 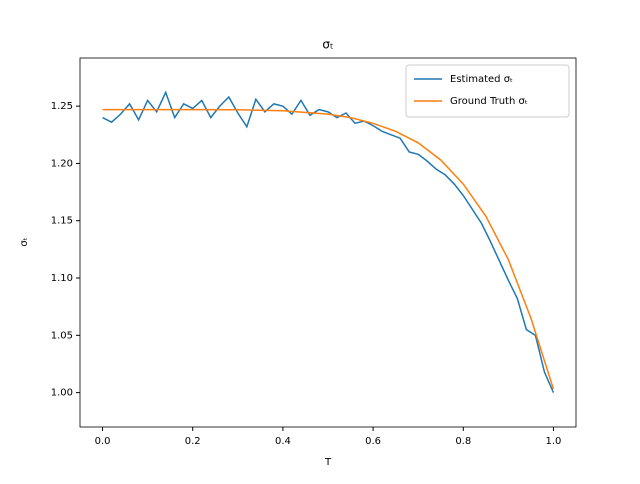 What do you see at coordinates (489, 101) in the screenshot?
I see `legend-label: Ground Truth σₜ` at bounding box center [489, 101].